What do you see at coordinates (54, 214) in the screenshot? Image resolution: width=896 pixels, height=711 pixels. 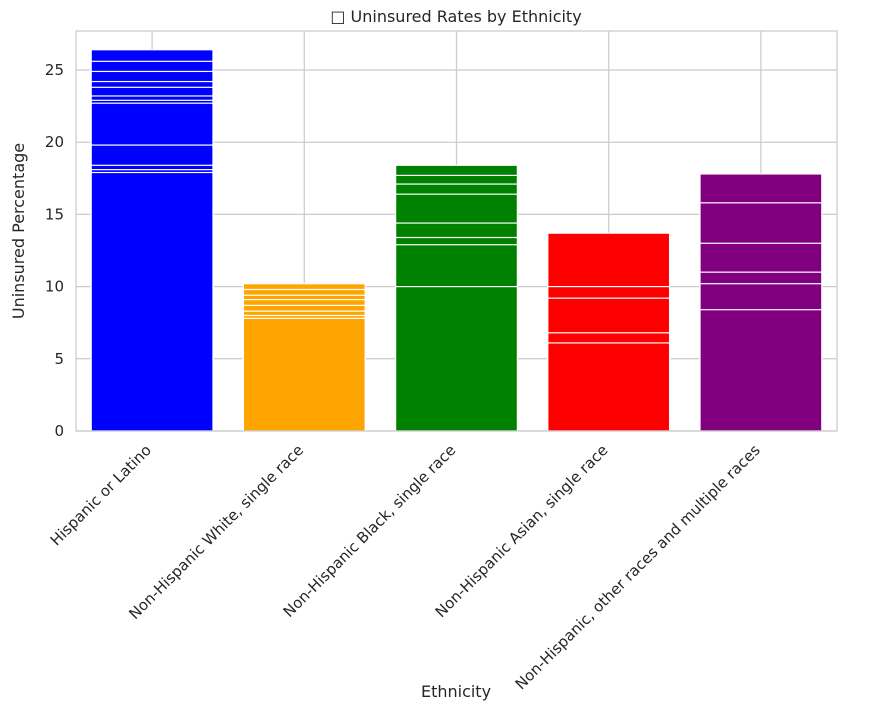 I see `y-tick-label: 15` at bounding box center [54, 214].